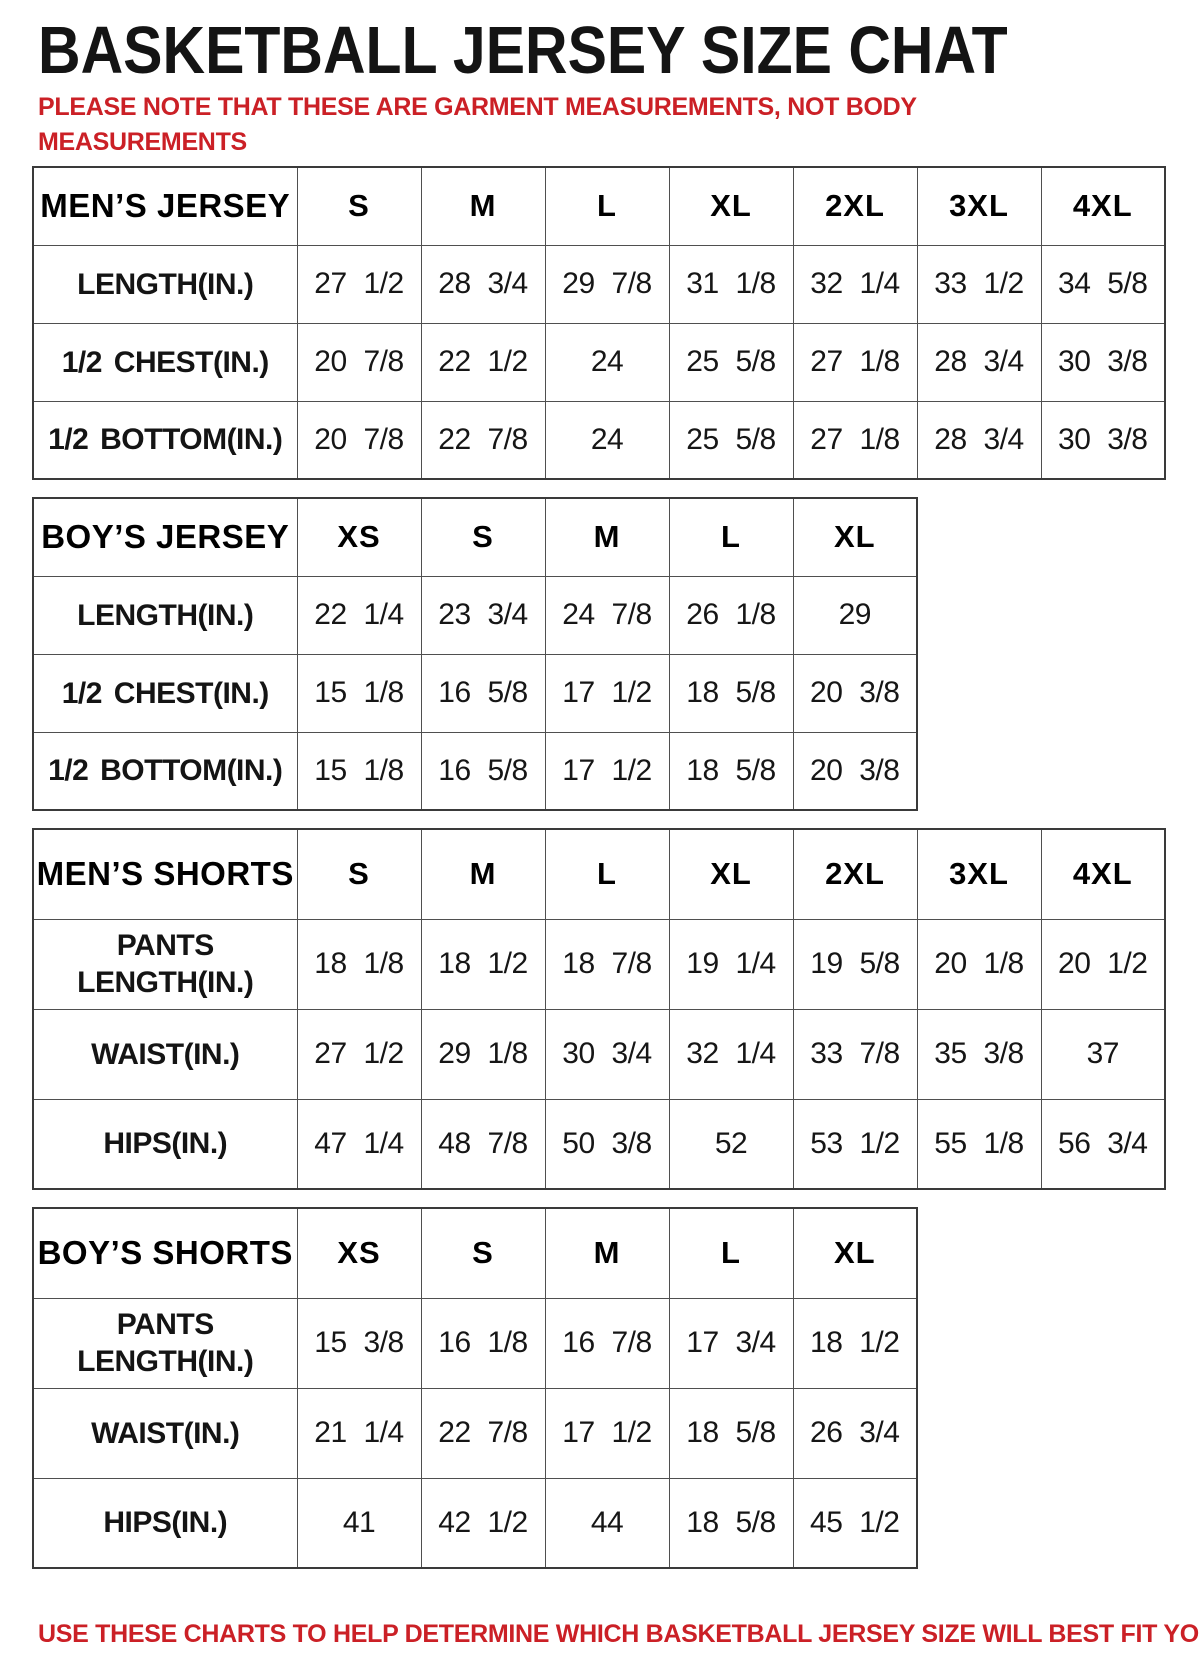  I want to click on value-cell: 19 5/8, so click(855, 964).